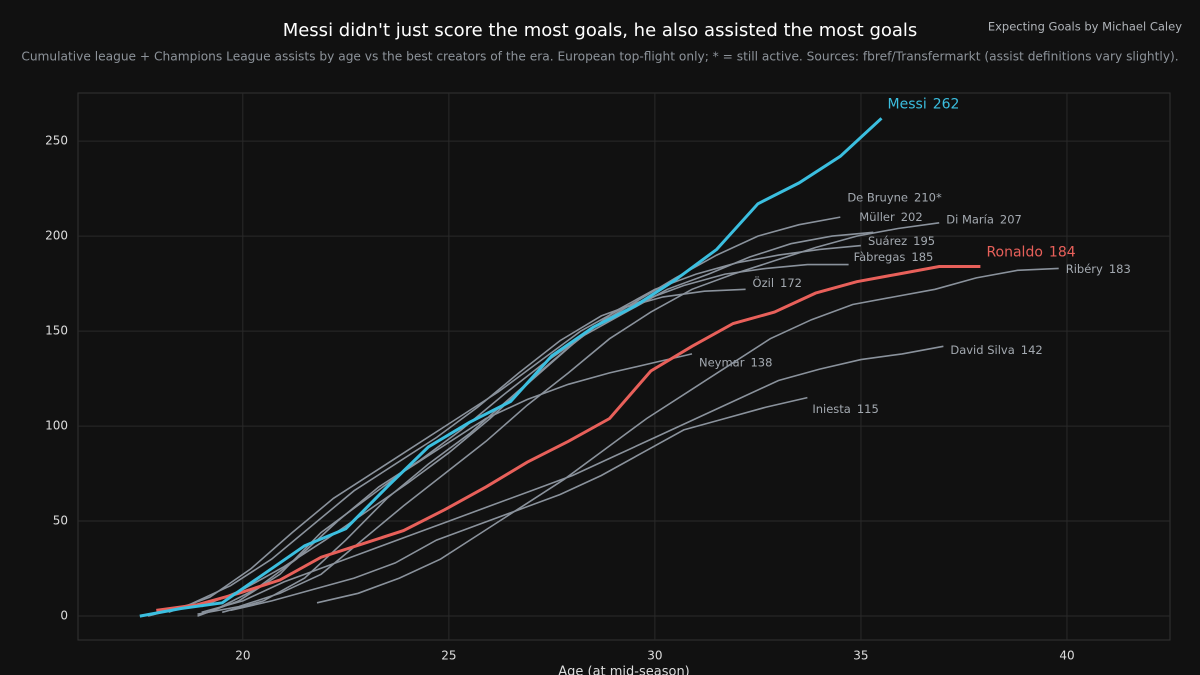 This screenshot has height=675, width=1200. I want to click on series-label: Ronaldo, so click(1014, 252).